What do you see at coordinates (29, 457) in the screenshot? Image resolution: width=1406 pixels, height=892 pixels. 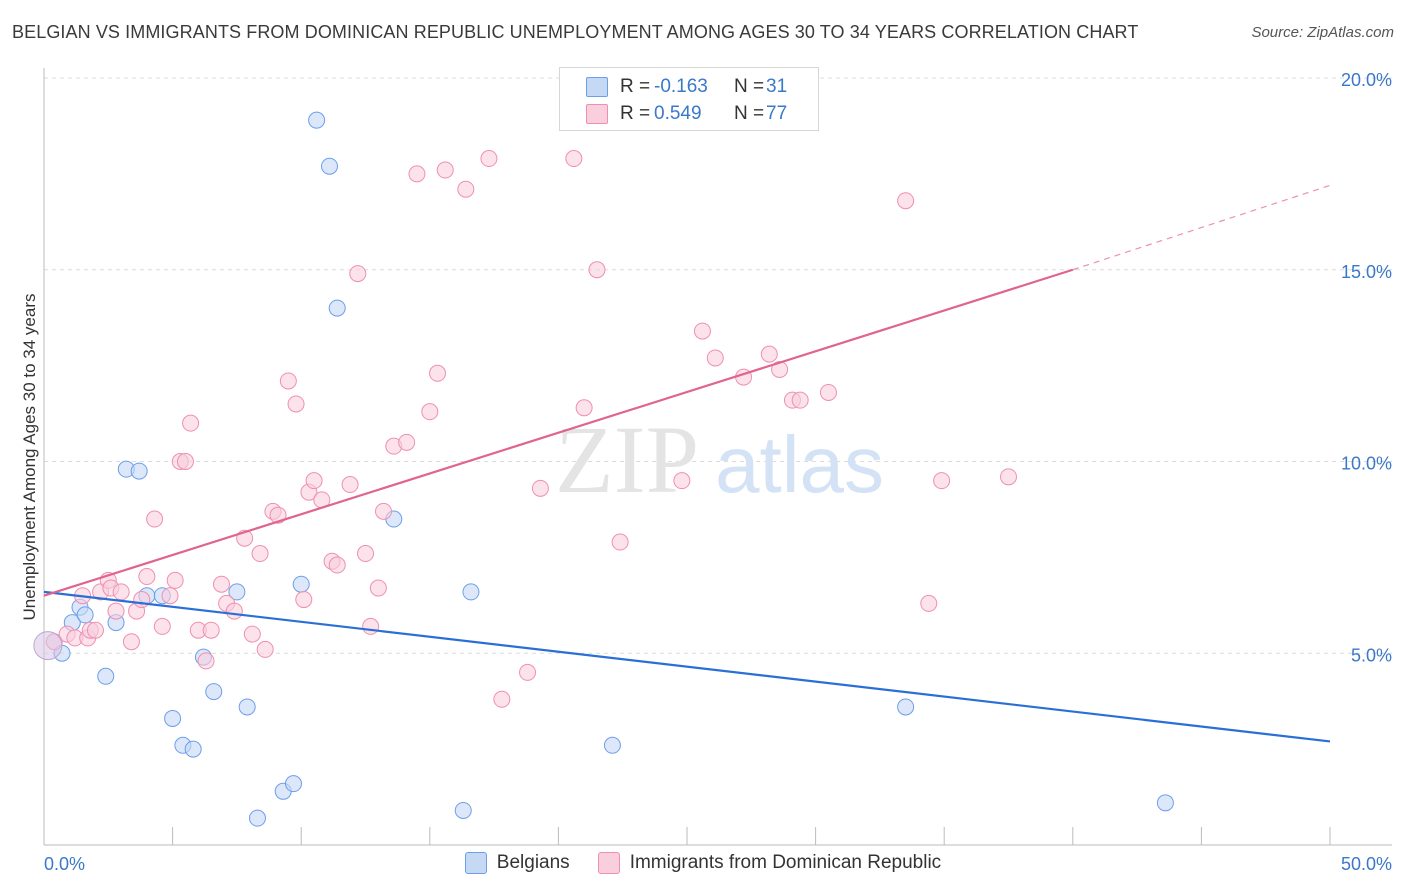 I see `y-axis-label: Unemployment Among Ages 30 to 34 years` at bounding box center [29, 457].